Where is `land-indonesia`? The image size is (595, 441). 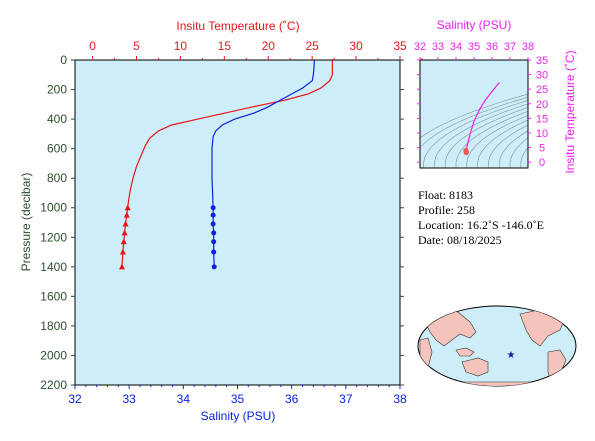 land-indonesia is located at coordinates (465, 352).